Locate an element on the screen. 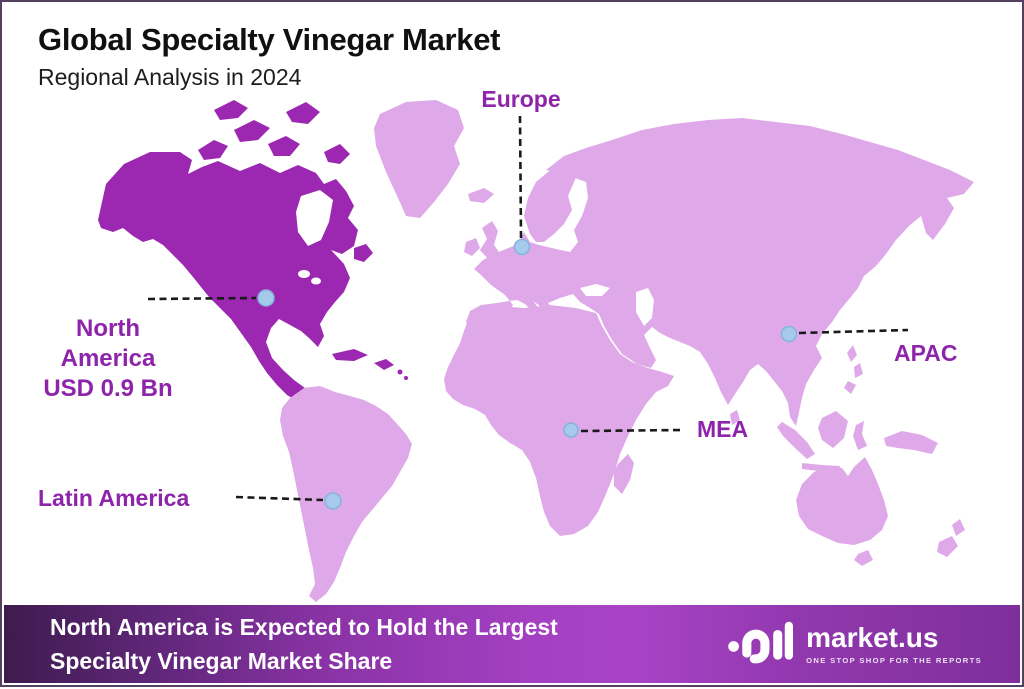 Image resolution: width=1024 pixels, height=689 pixels. north-america-marker-dot is located at coordinates (266, 298).